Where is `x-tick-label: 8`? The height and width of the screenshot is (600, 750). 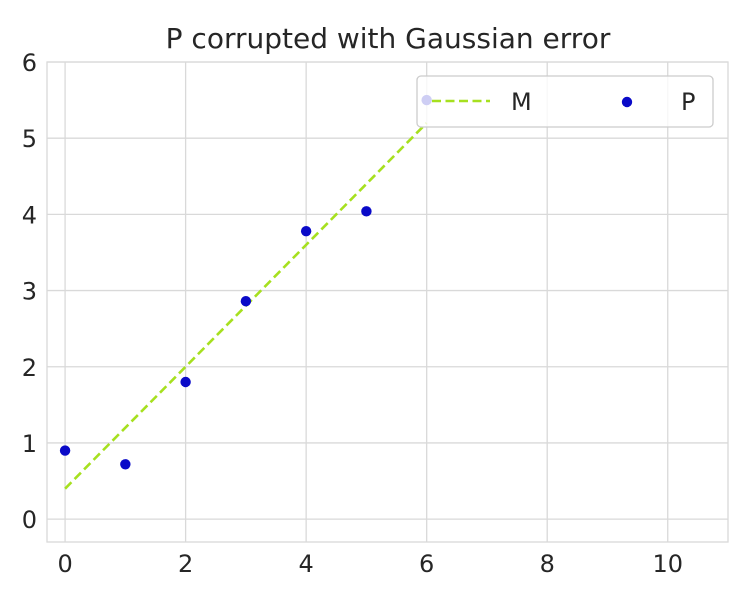
x-tick-label: 8 is located at coordinates (547, 564).